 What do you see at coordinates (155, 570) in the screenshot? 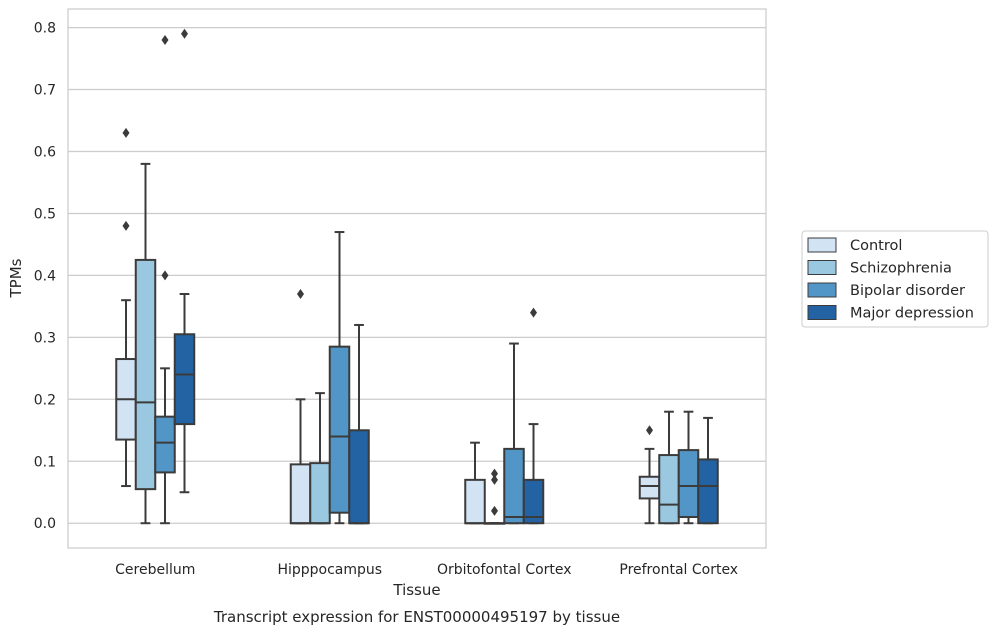
I see `x-tick-label: Cerebellum` at bounding box center [155, 570].